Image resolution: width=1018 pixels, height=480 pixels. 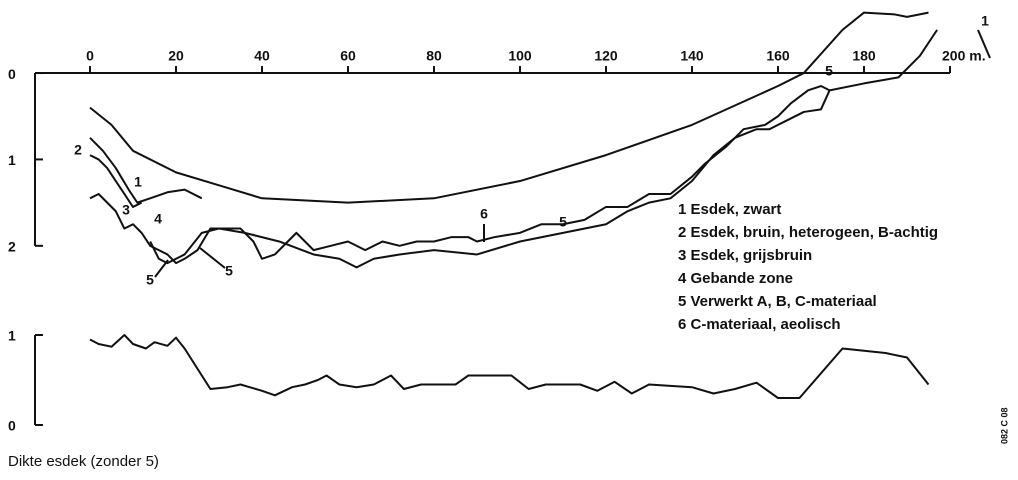 I want to click on legend-item: 6 C-materiaal, aeolisch, so click(x=759, y=324).